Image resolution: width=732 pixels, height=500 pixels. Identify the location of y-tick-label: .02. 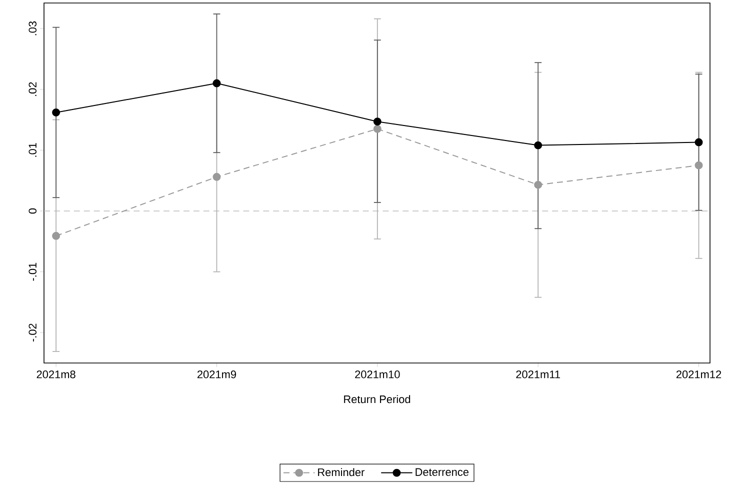
(32, 89).